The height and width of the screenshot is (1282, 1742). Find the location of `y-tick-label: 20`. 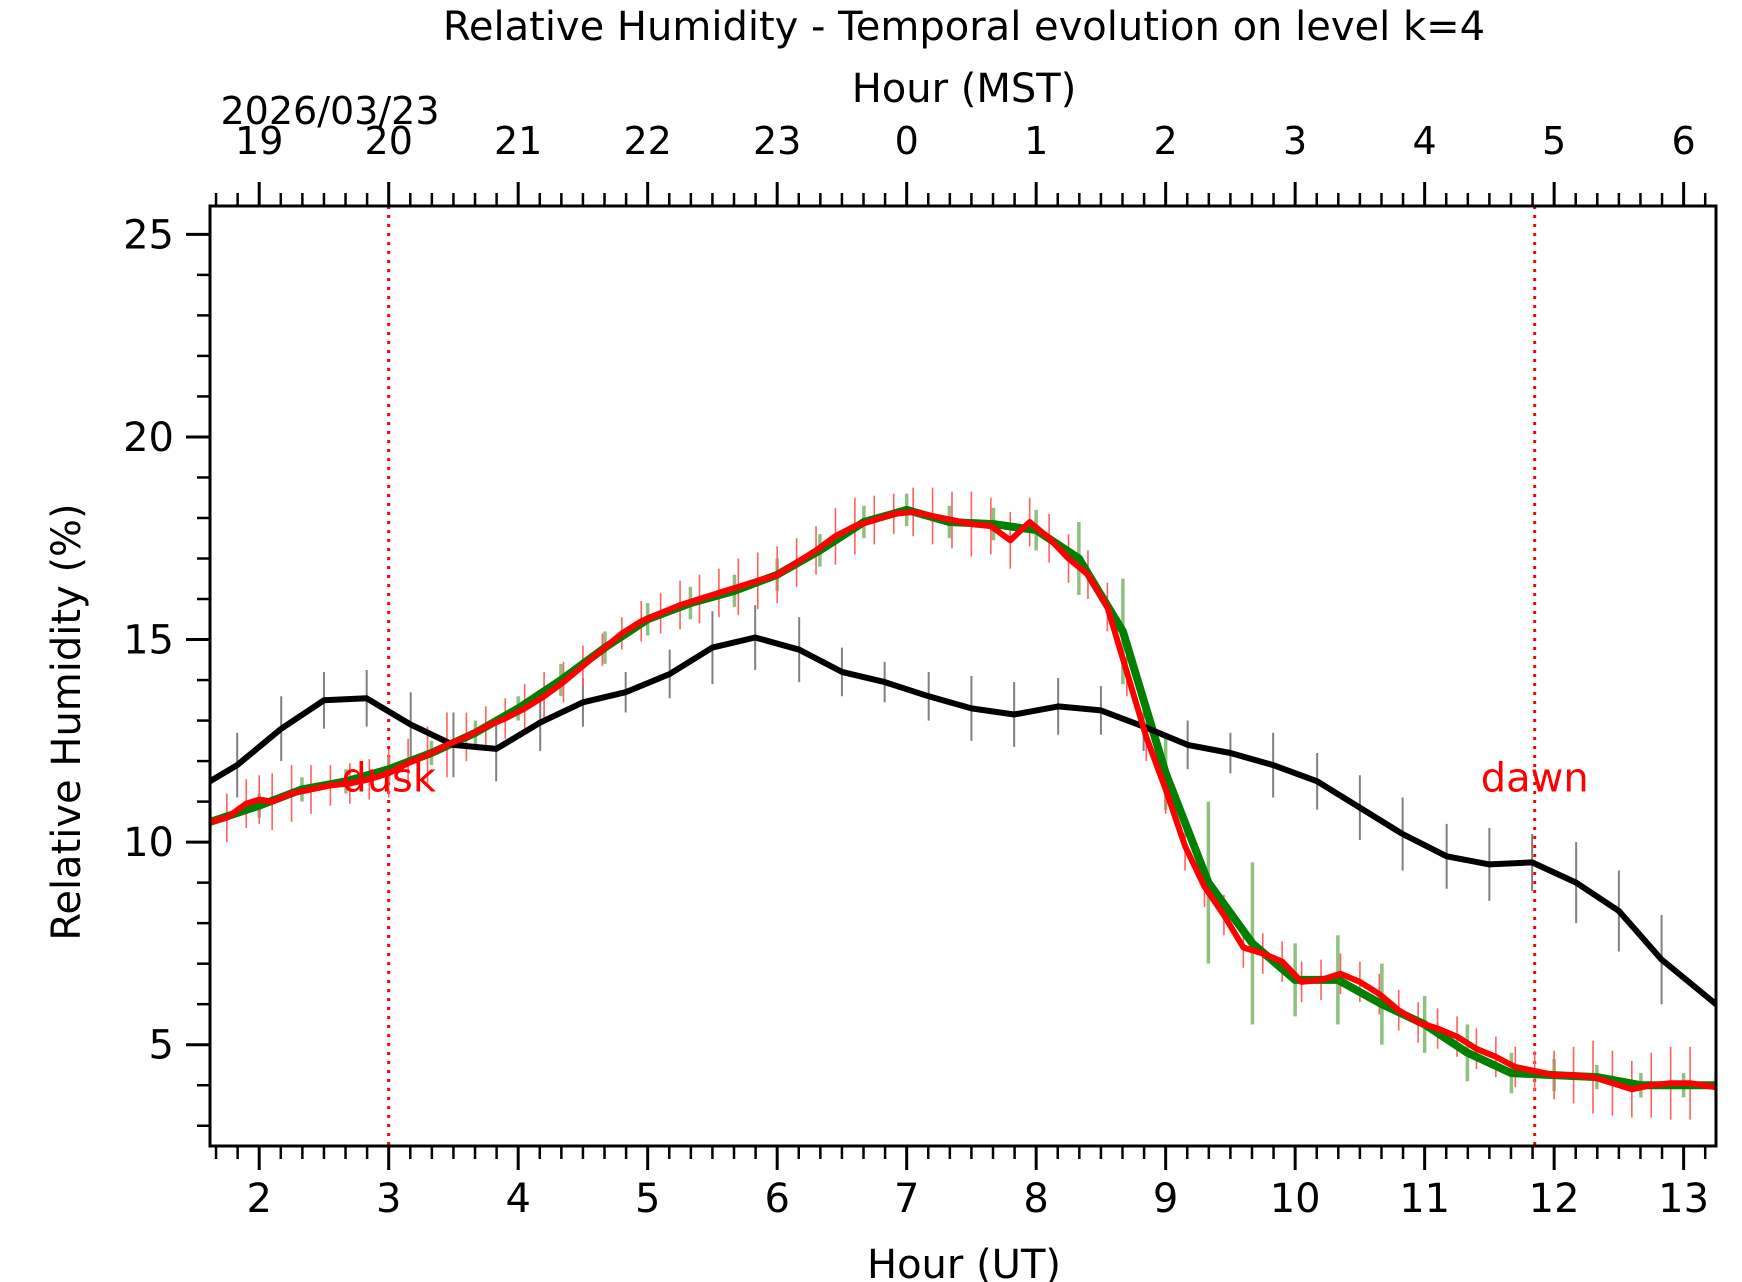

y-tick-label: 20 is located at coordinates (148, 438).